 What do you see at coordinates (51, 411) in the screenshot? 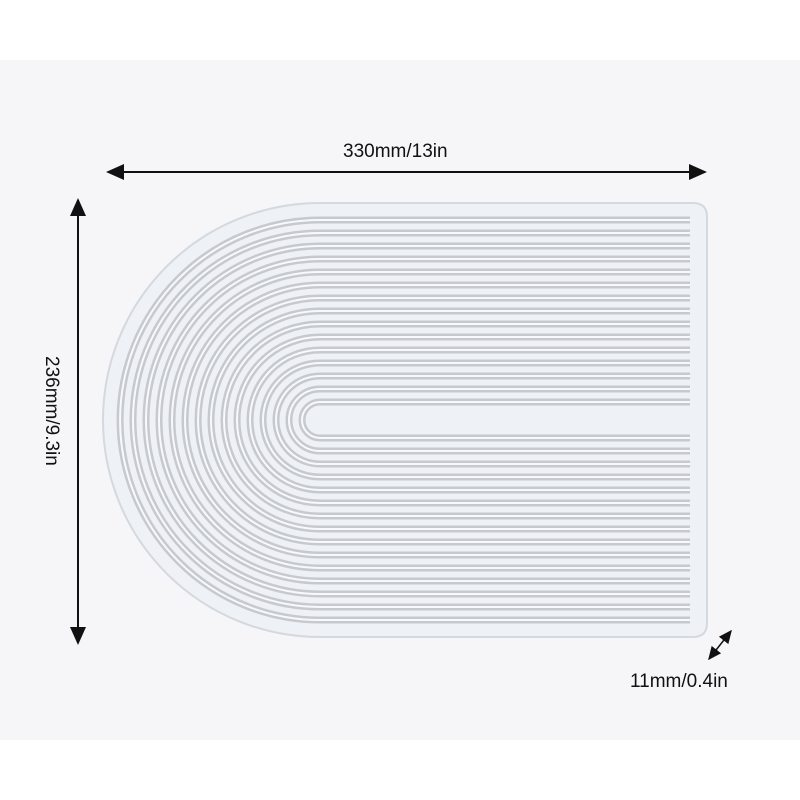
I see `height-label: 236mm/9.3in` at bounding box center [51, 411].